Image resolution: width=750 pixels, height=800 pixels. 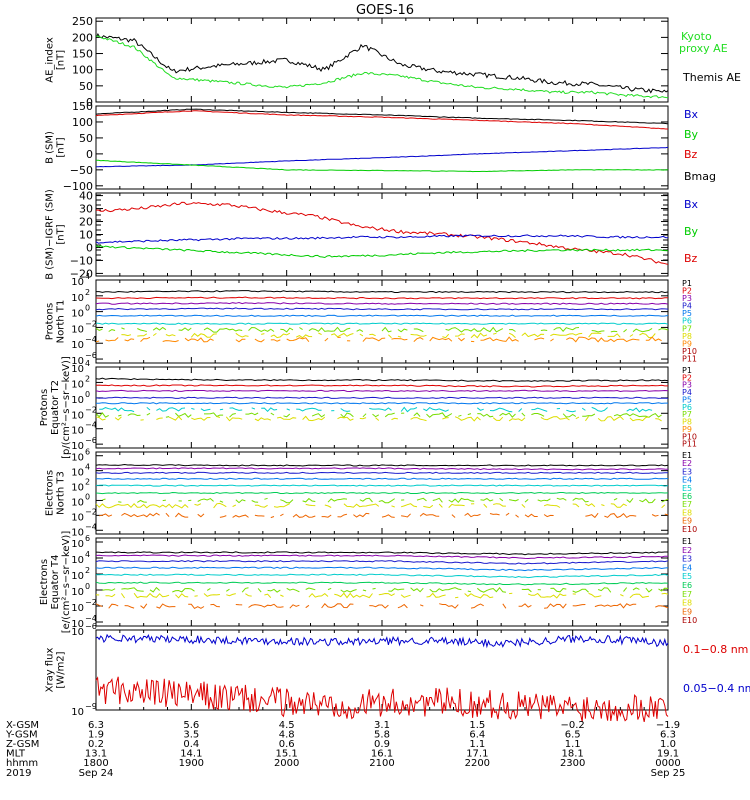 What do you see at coordinates (385, 589) in the screenshot?
I see `series-e-equator-e7` at bounding box center [385, 589].